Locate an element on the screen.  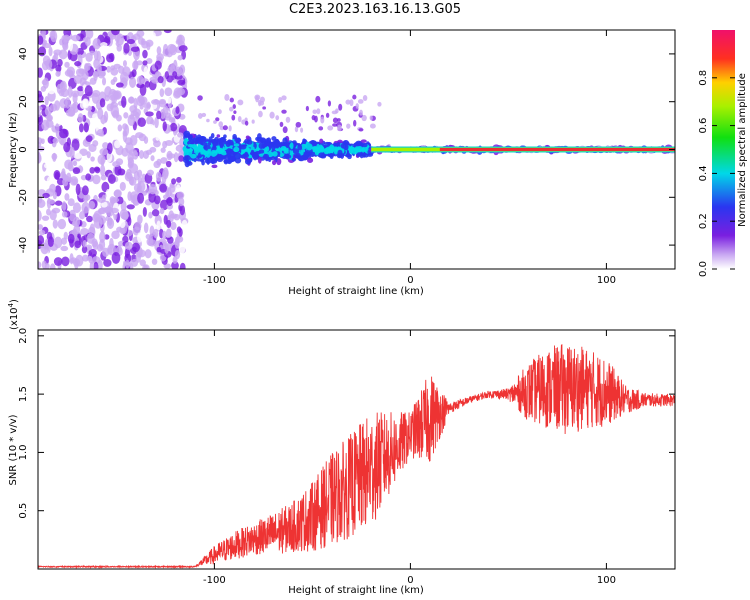
title: C2E3.2023.163.16.13.G05 is located at coordinates (375, 9).